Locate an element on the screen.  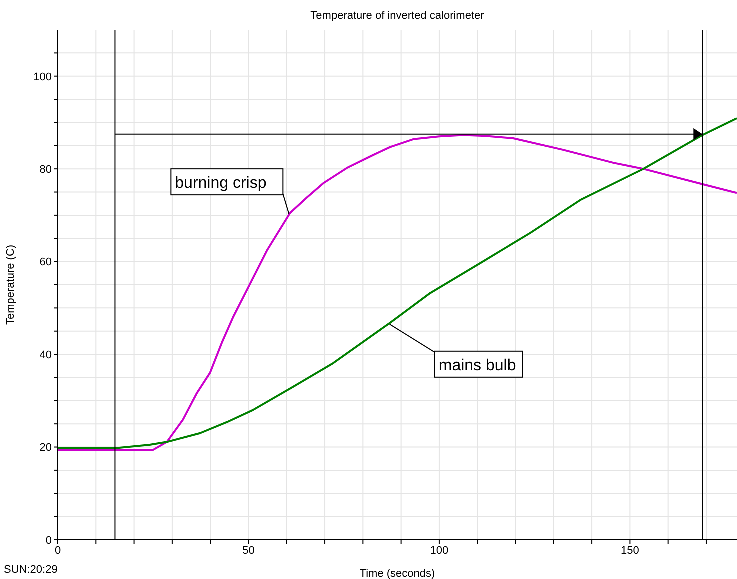
x-tick-label: 0 is located at coordinates (58, 550).